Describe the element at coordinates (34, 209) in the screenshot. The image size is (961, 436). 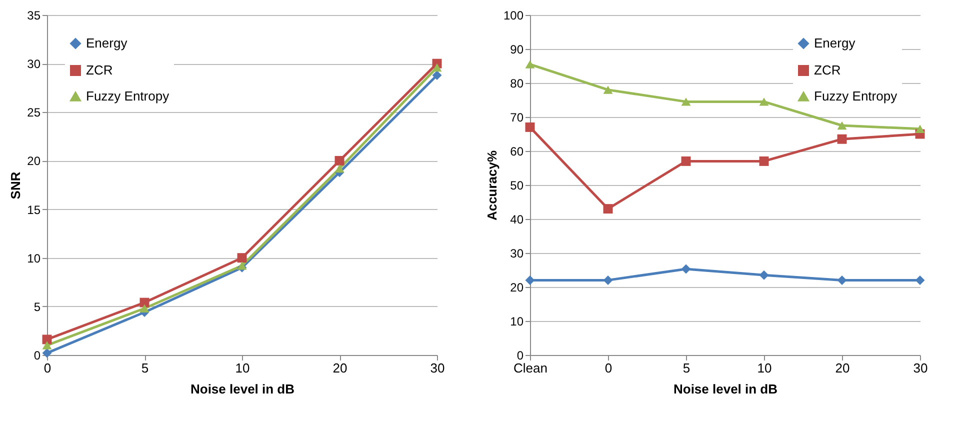
I see `y-tick-label: 15` at that location.